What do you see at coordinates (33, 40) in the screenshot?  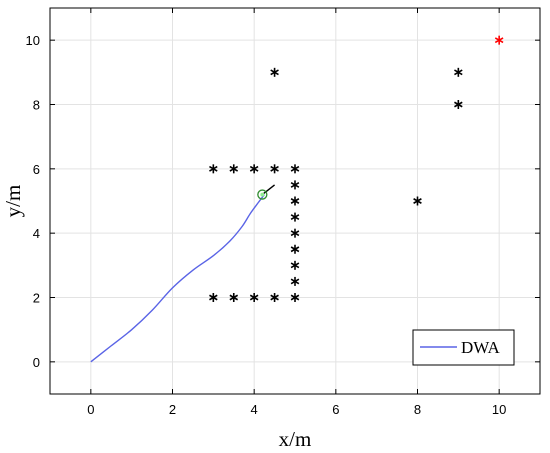 I see `y-tick-label-10: 10` at bounding box center [33, 40].